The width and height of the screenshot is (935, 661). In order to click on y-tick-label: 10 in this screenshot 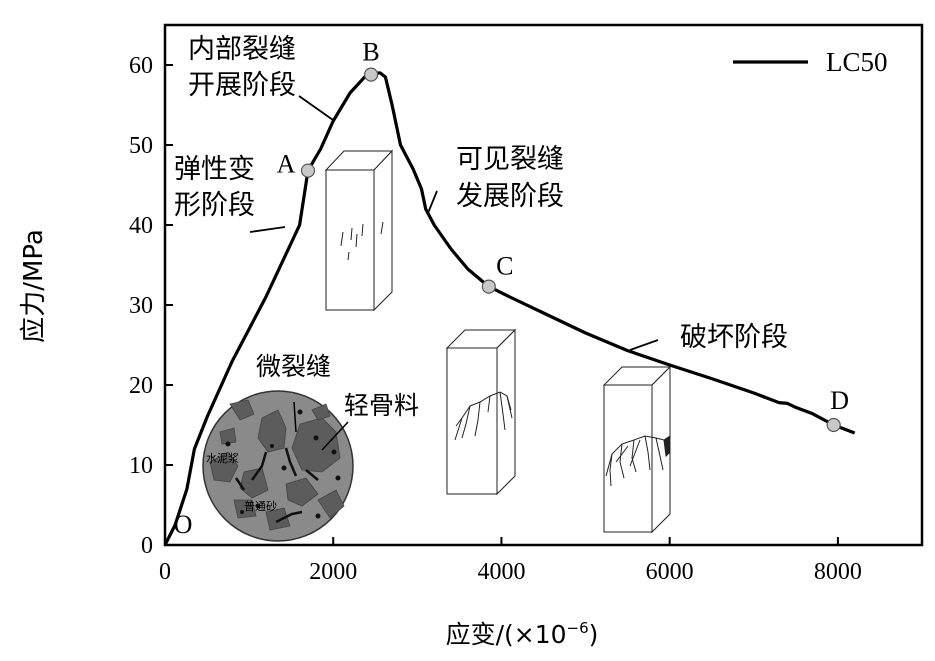, I will do `click(141, 466)`.